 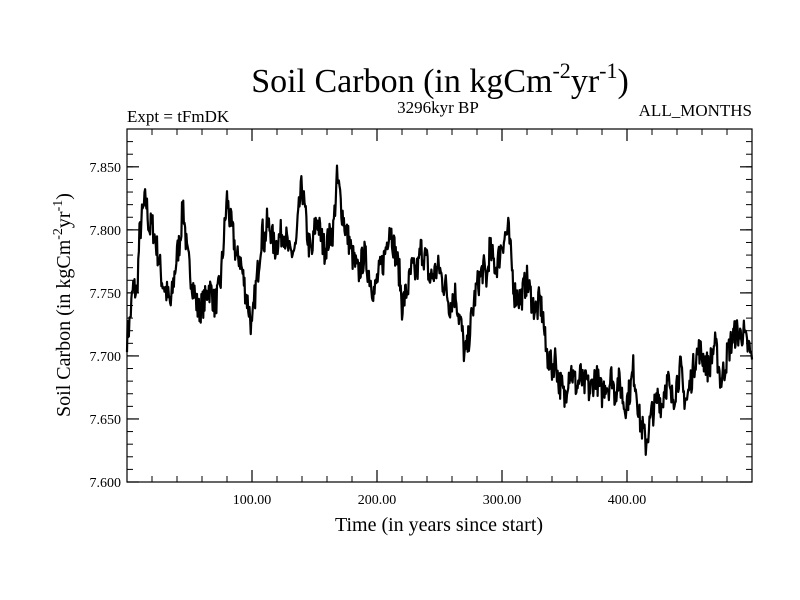 What do you see at coordinates (106, 294) in the screenshot?
I see `y-tick-label: 7.750` at bounding box center [106, 294].